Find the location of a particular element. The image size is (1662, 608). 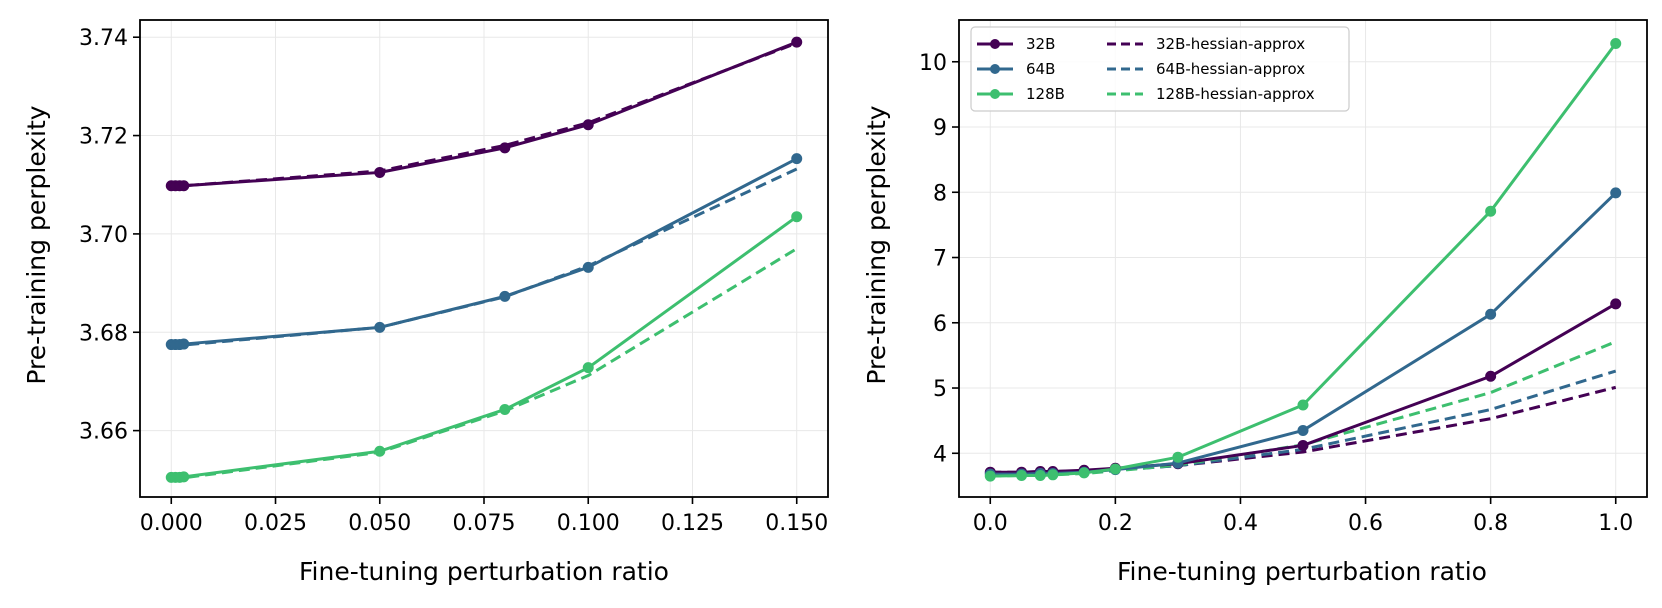

left-chart-x-tick-label: 0.125 is located at coordinates (692, 523).